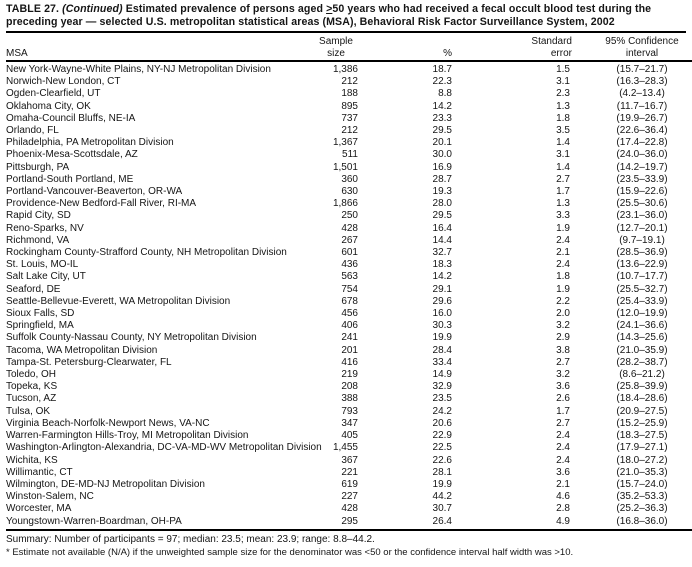 The image size is (692, 567). I want to click on table-row: Topeka, KS 208 32.9 3.6 (25.8–39.9), so click(349, 387).